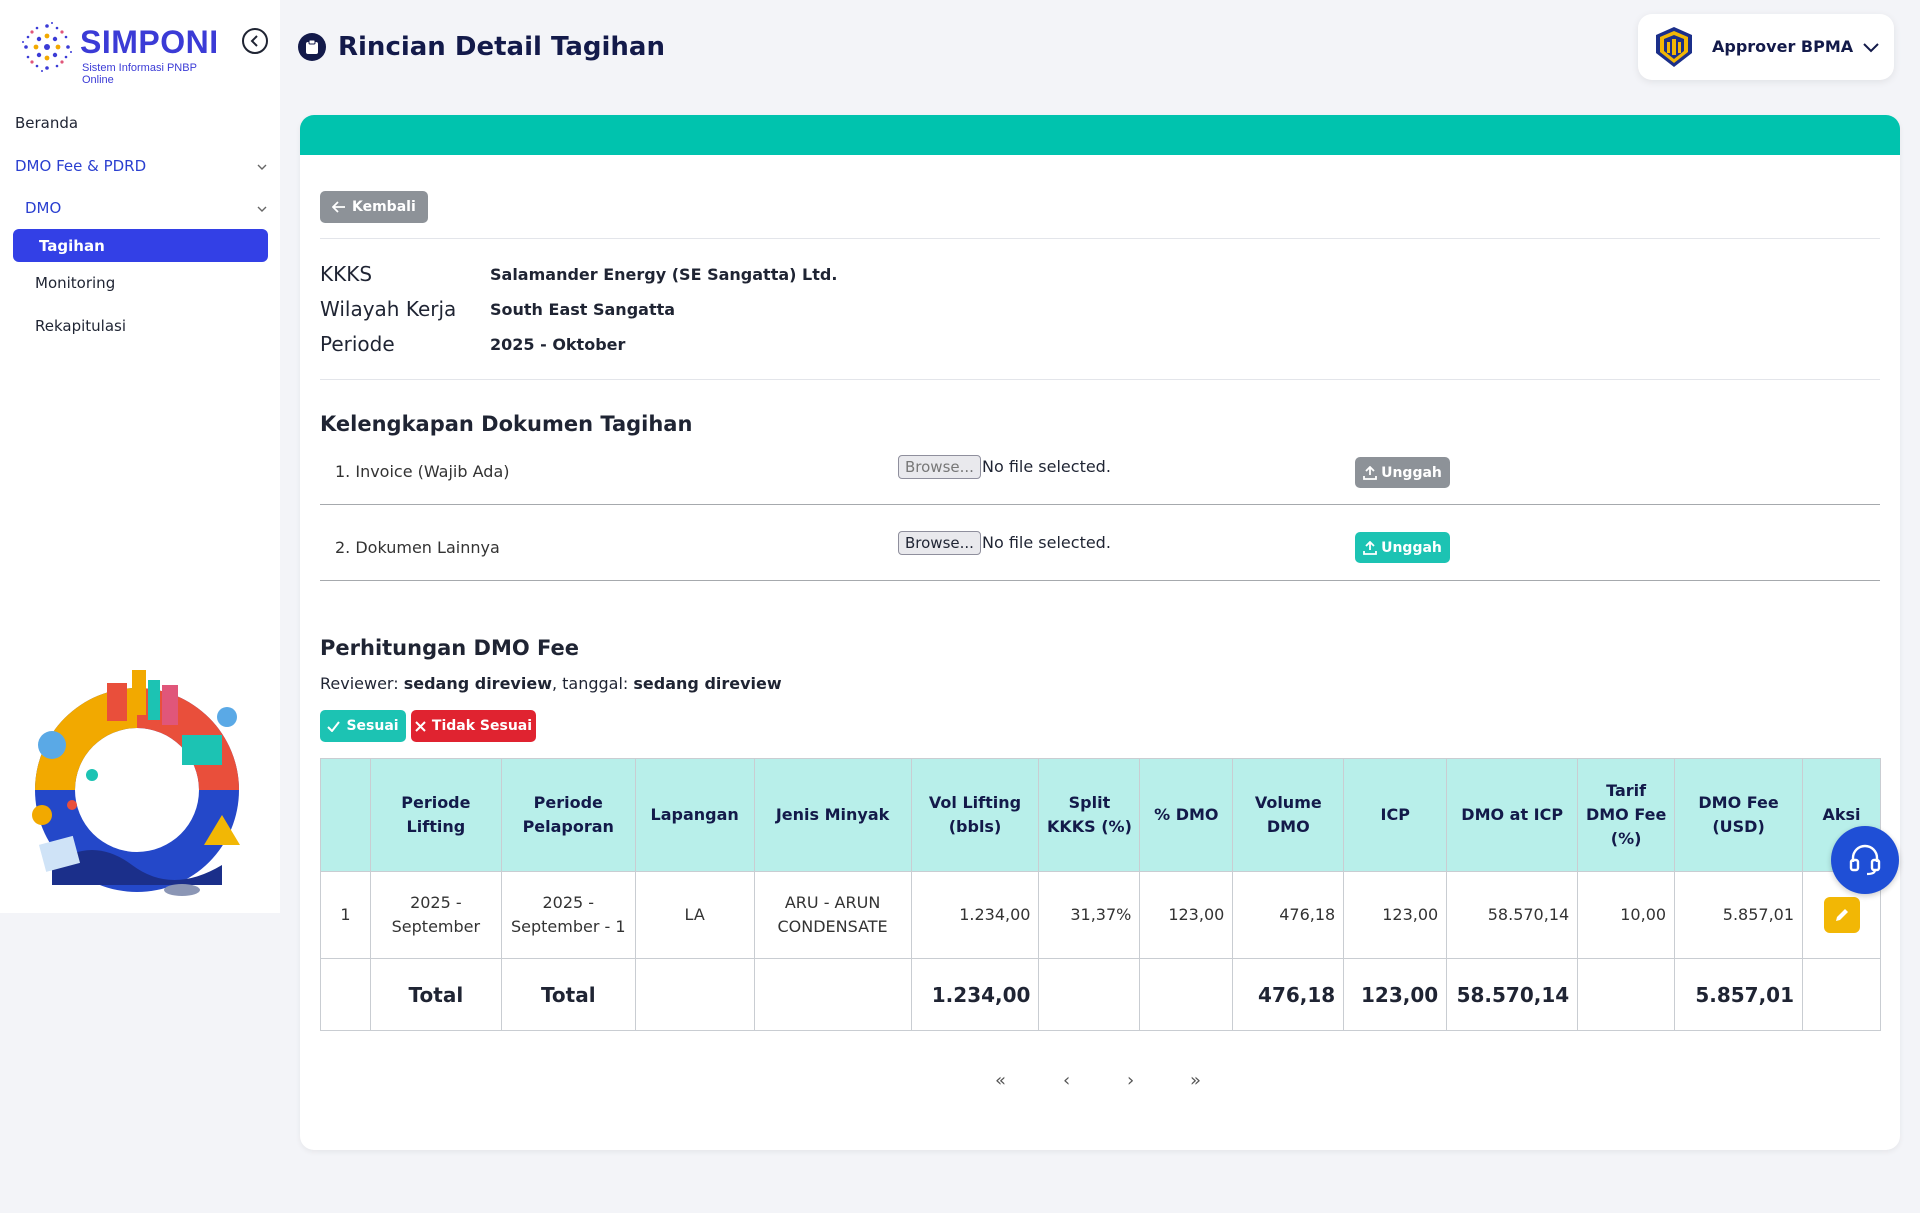 The height and width of the screenshot is (1213, 1920). What do you see at coordinates (363, 726) in the screenshot?
I see `sesuai-button: Sesuai` at bounding box center [363, 726].